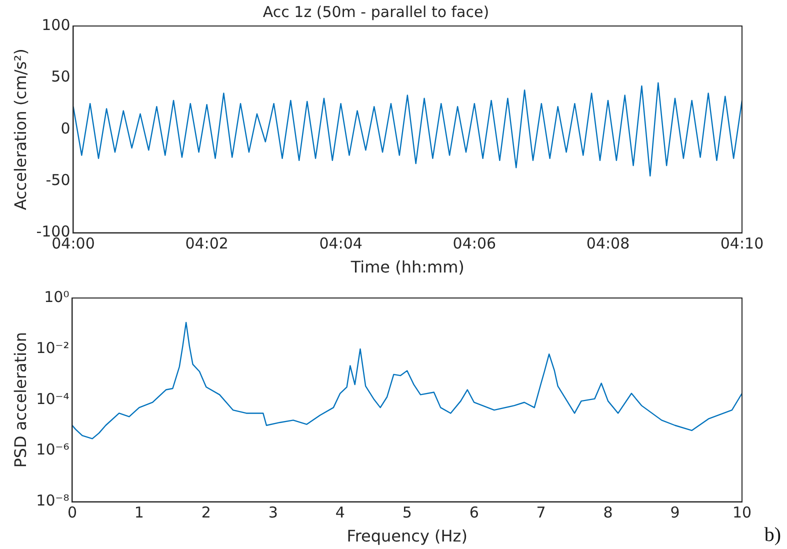  What do you see at coordinates (340, 513) in the screenshot?
I see `x-tick-label: 4` at bounding box center [340, 513].